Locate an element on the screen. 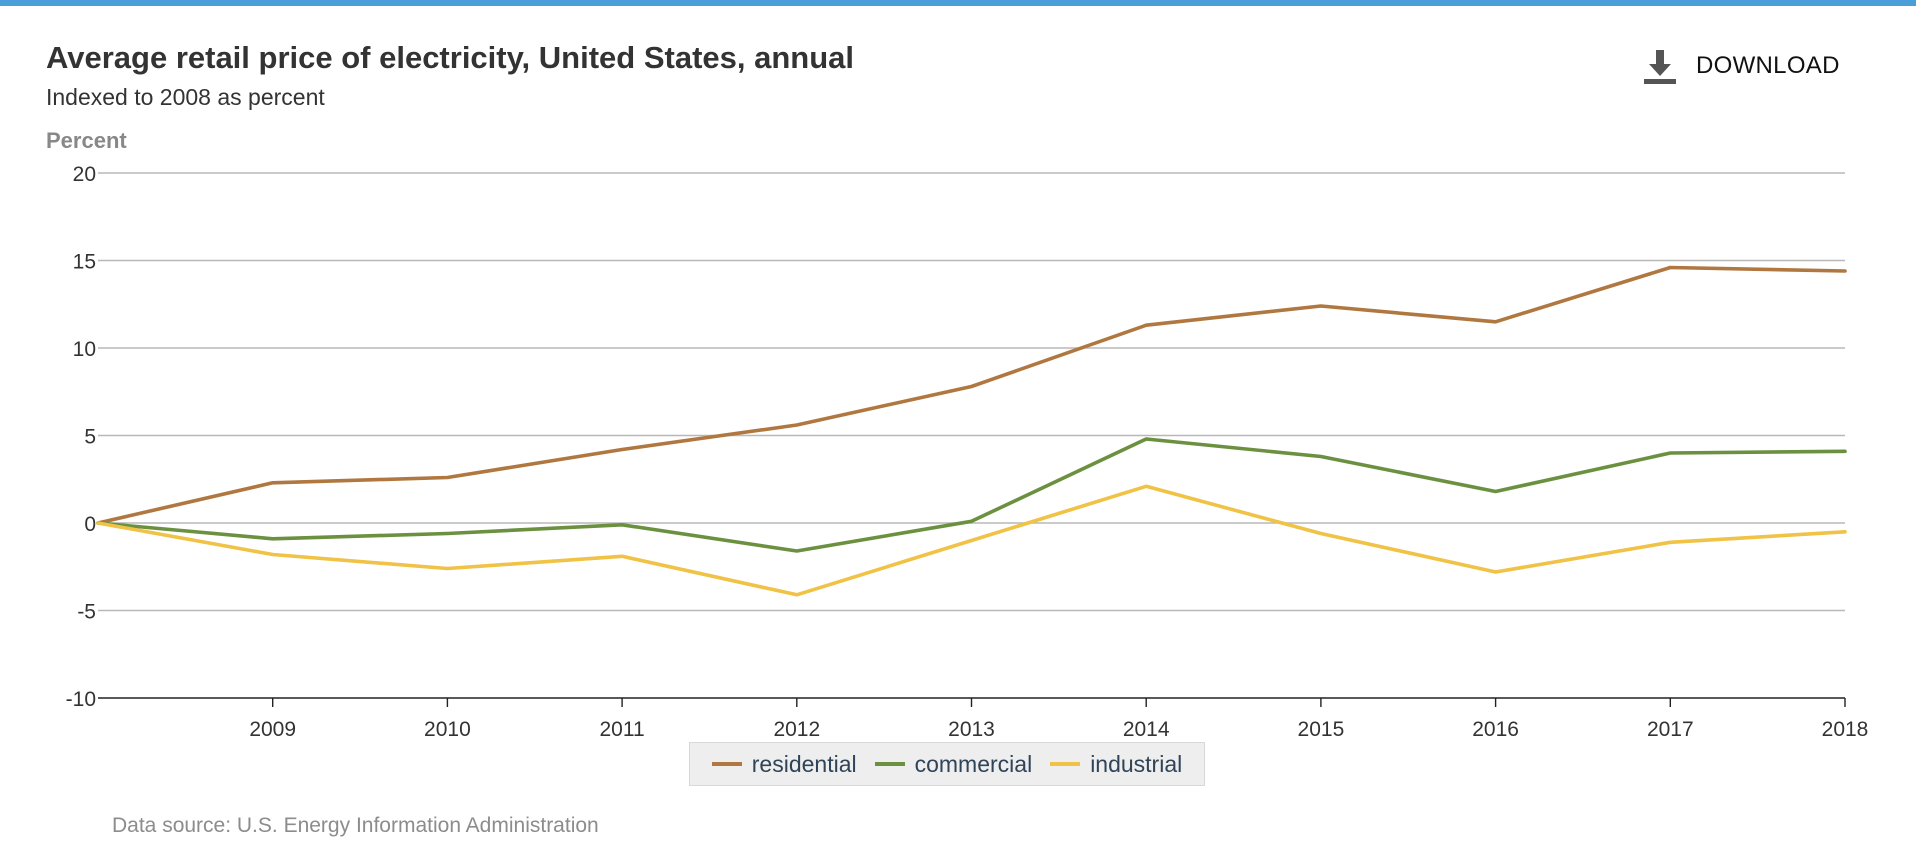 The width and height of the screenshot is (1916, 866). legend-item-residential: residential is located at coordinates (784, 764).